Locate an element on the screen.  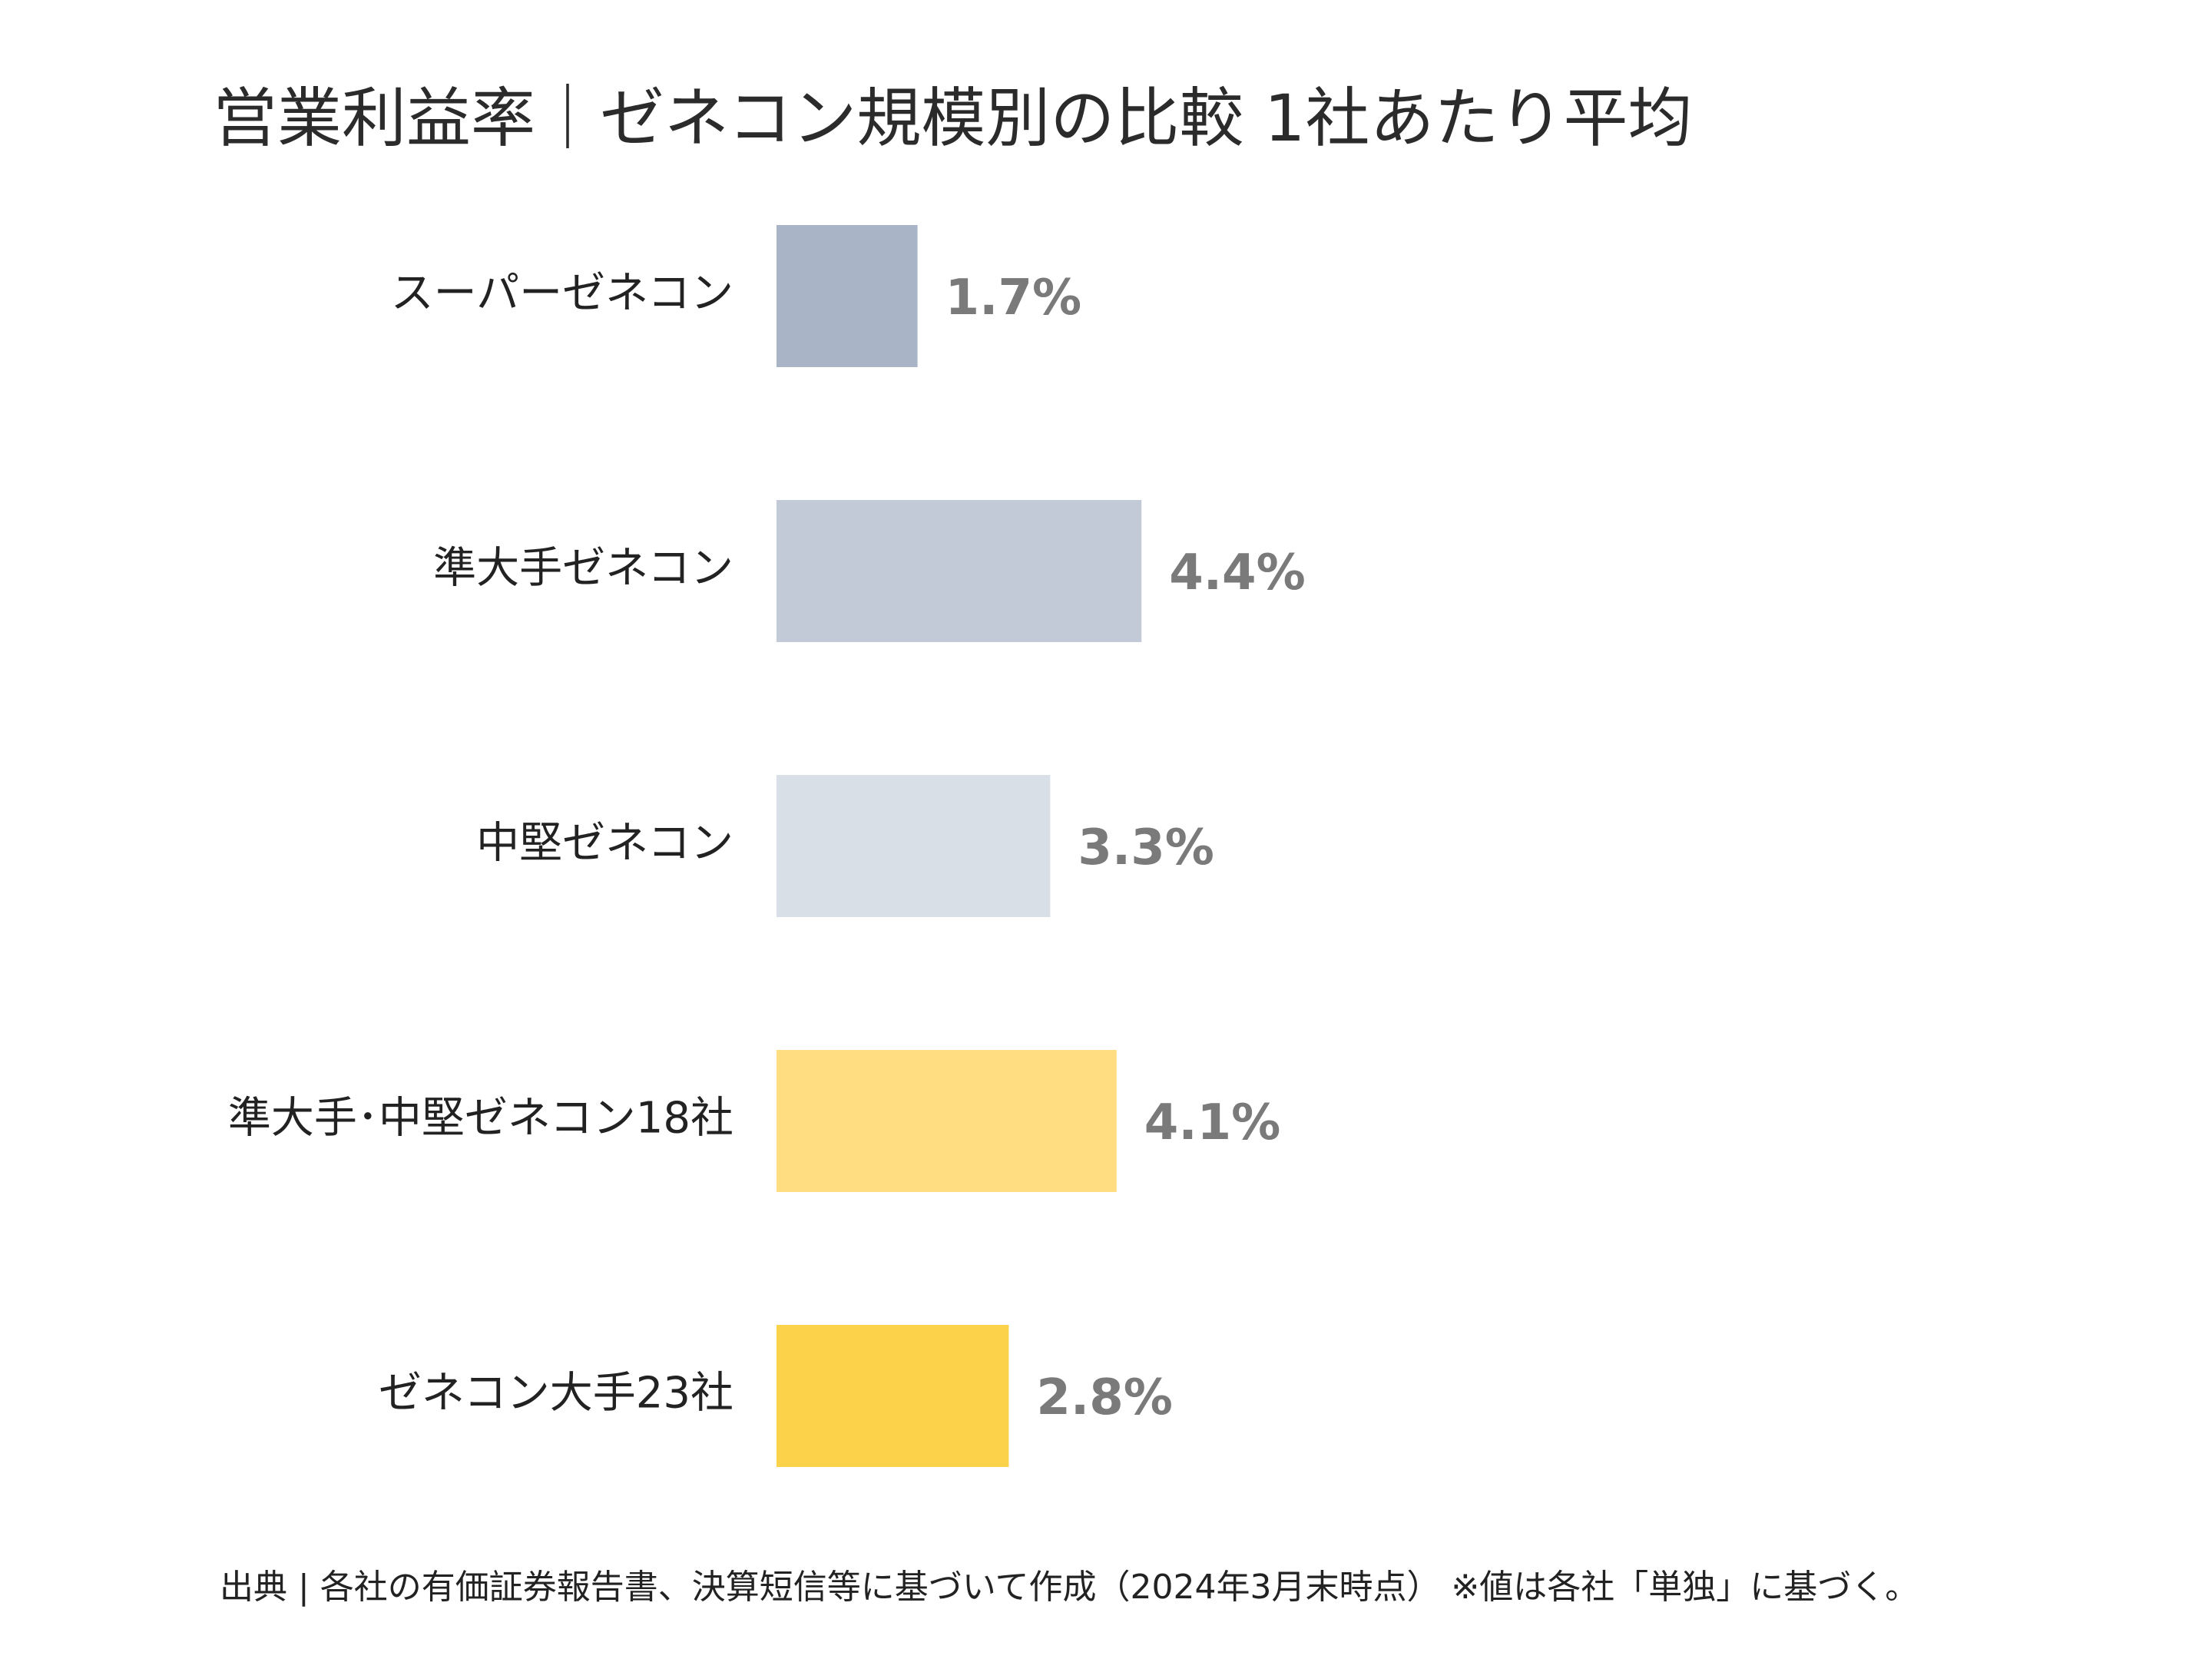
category-label-2: 中堅ゼネコン is located at coordinates (604, 844).